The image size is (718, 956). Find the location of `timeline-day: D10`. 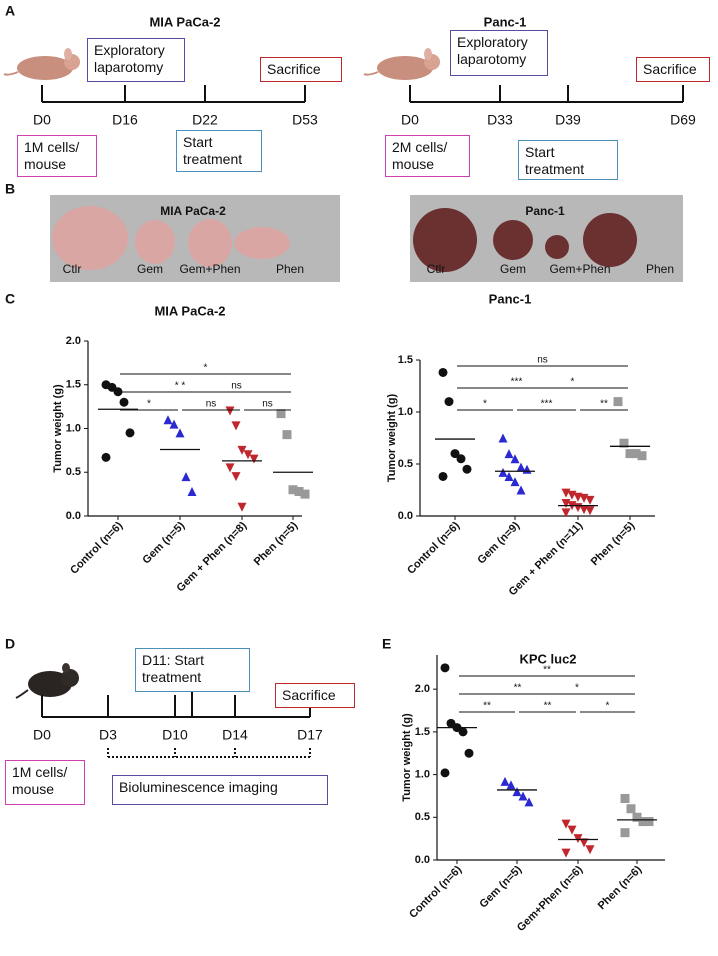

timeline-day: D10 is located at coordinates (175, 735).